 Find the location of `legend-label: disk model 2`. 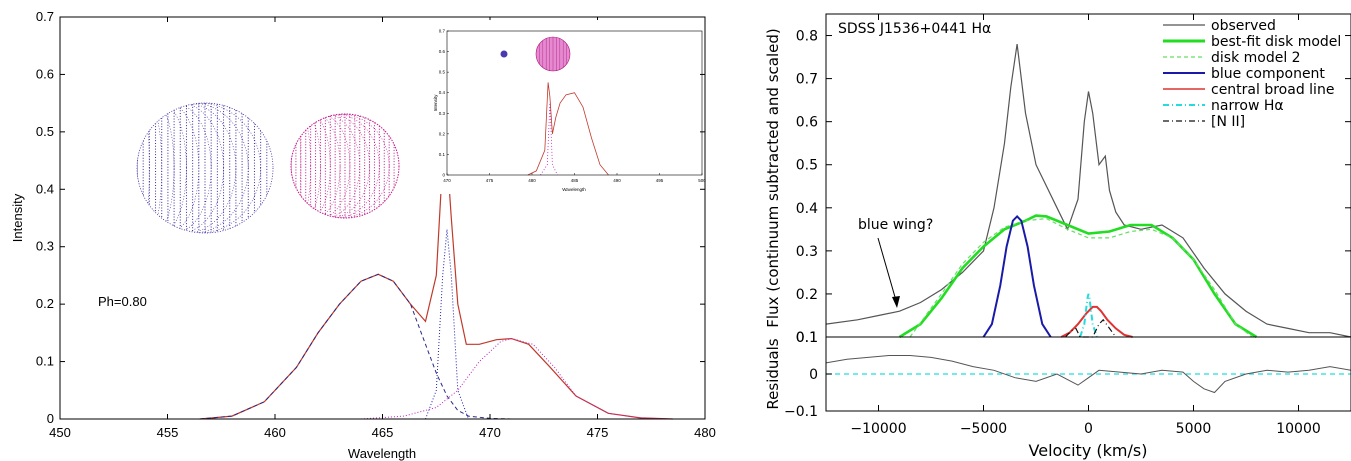

legend-label: disk model 2 is located at coordinates (1256, 58).